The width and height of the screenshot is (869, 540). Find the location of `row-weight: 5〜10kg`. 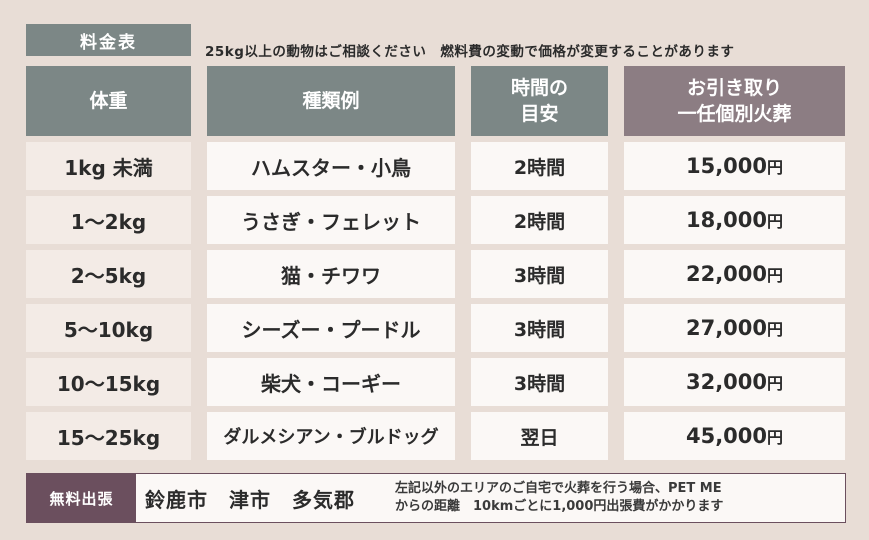

row-weight: 5〜10kg is located at coordinates (108, 328).